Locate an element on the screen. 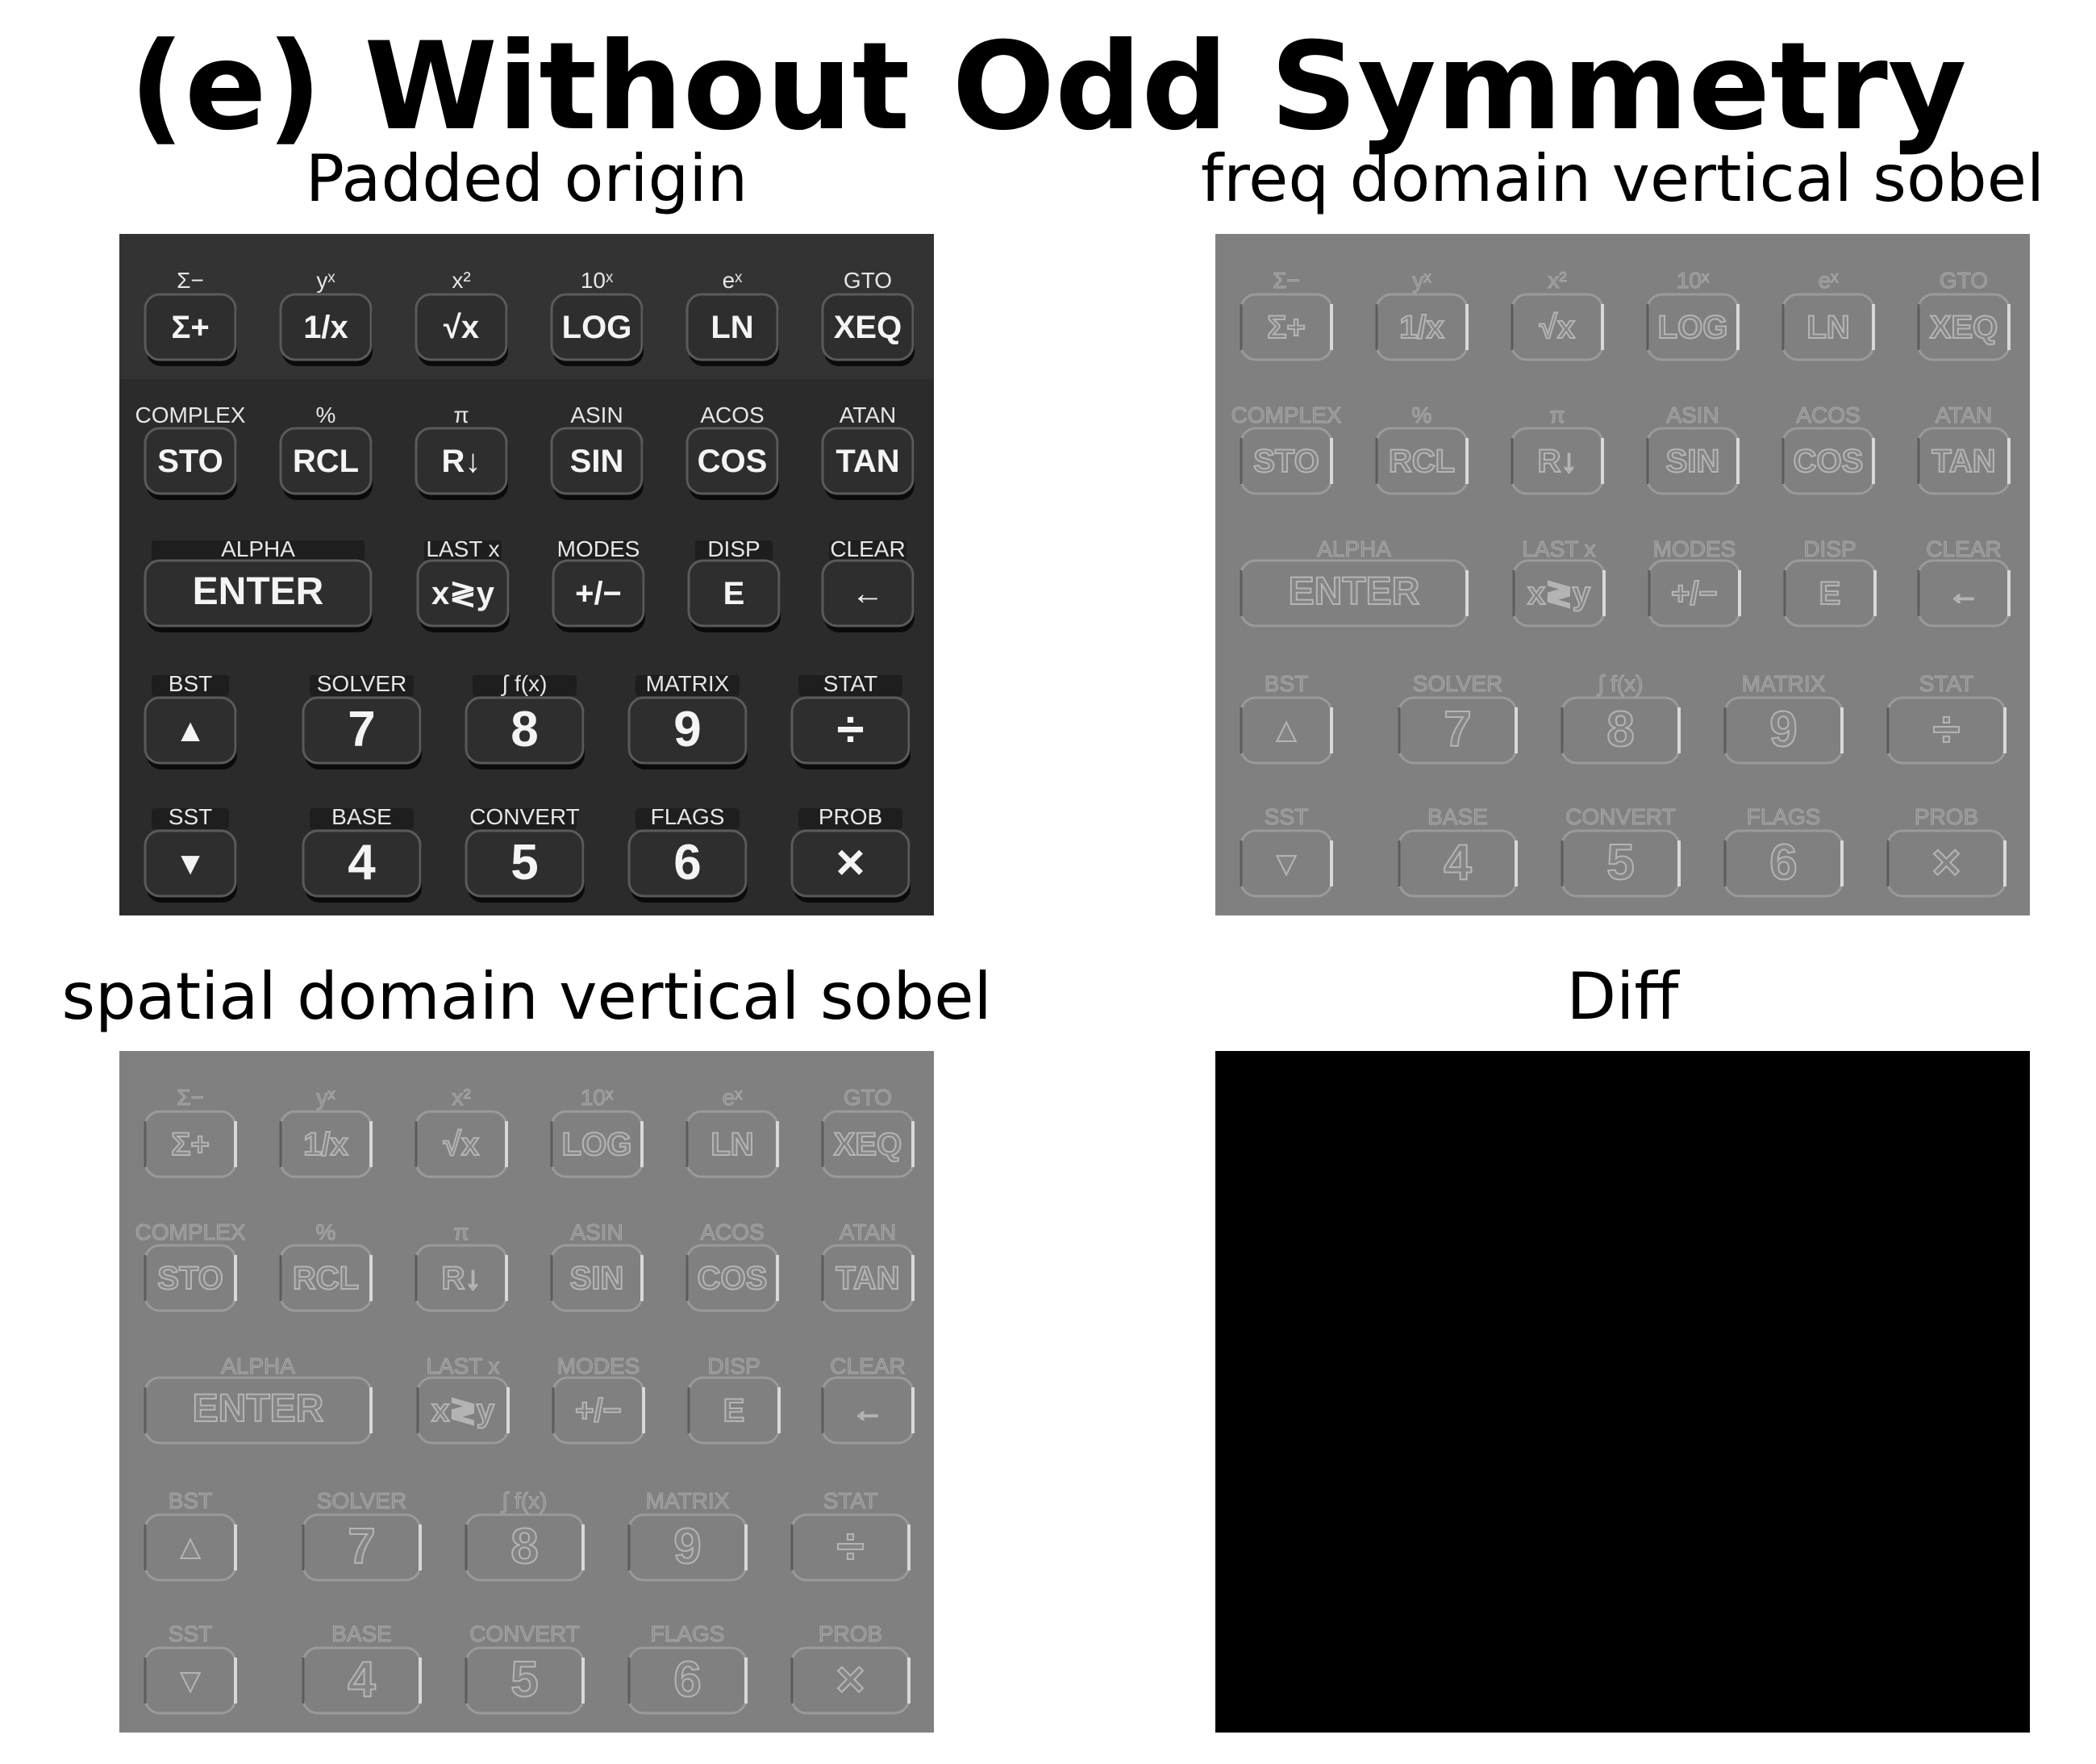  key-0-2: x² √x is located at coordinates (461, 317).